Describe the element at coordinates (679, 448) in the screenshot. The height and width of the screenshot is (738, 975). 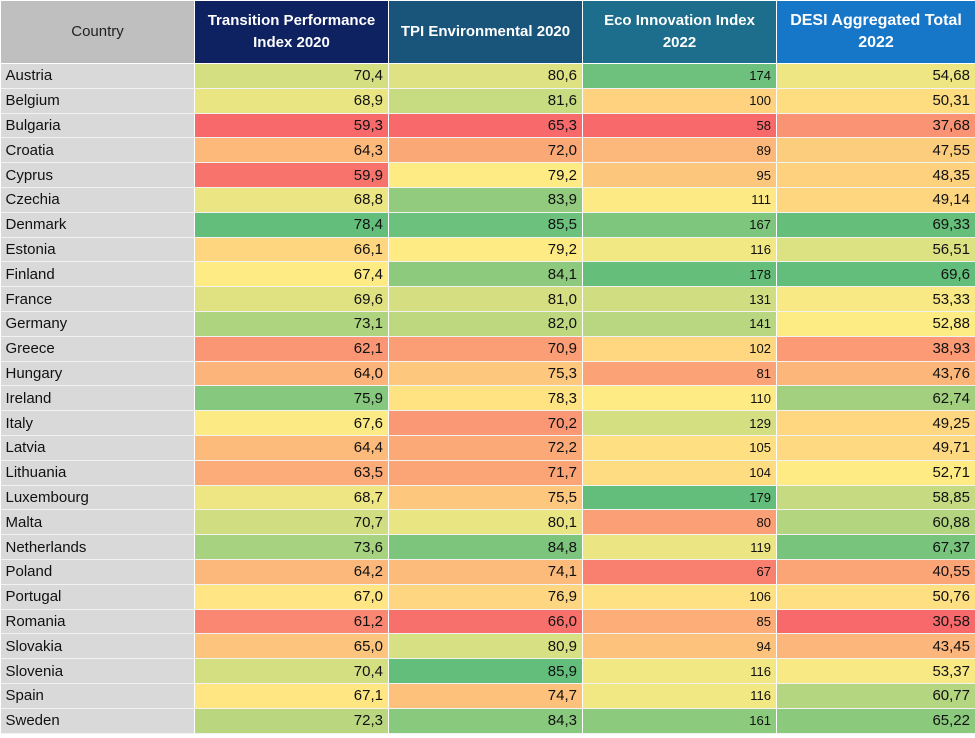
I see `value-cell: 105` at that location.